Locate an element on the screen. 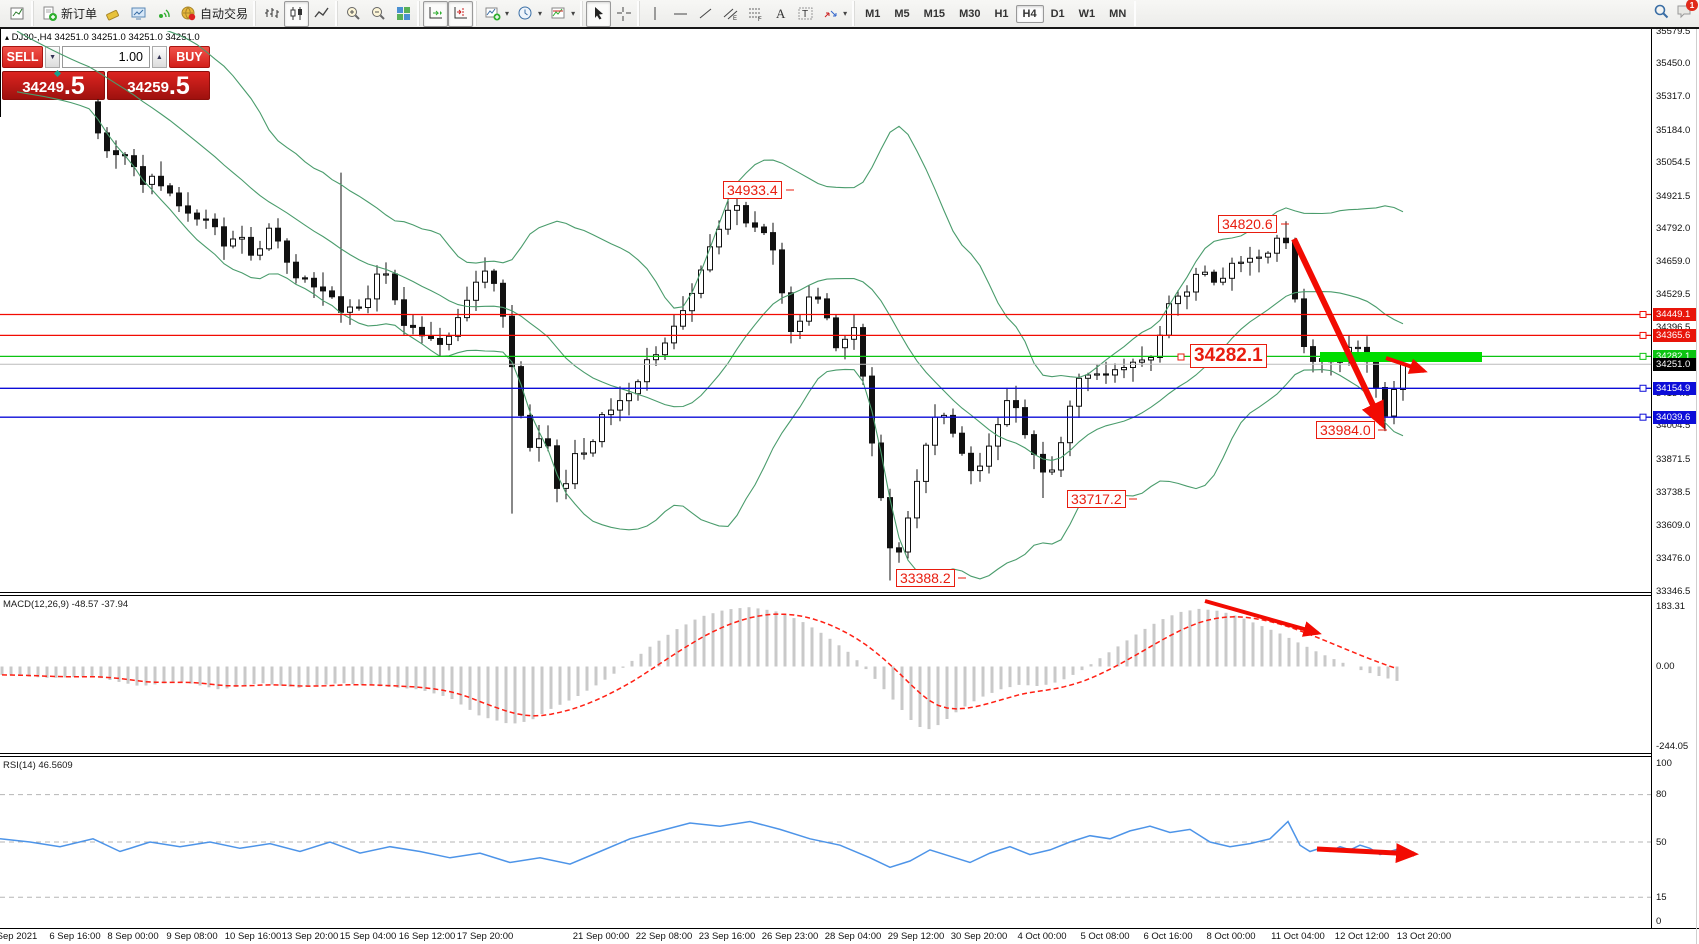 The height and width of the screenshot is (944, 1699). price-axis-tick-label: 34529.5 is located at coordinates (1673, 294).